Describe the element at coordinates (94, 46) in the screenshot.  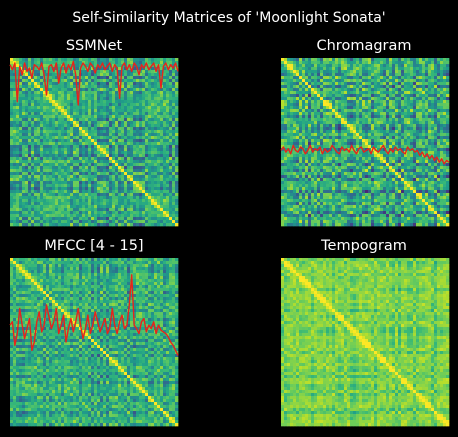
I see `panel-title: SSMNet` at that location.